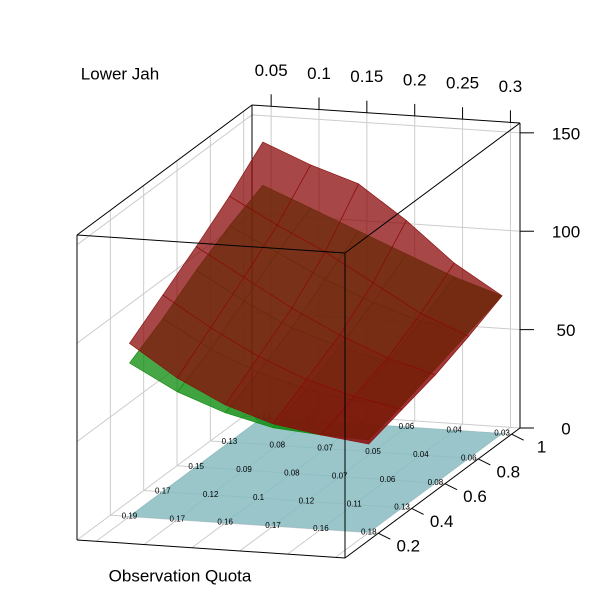  I want to click on y-axis-title: Observation Quota, so click(180, 575).